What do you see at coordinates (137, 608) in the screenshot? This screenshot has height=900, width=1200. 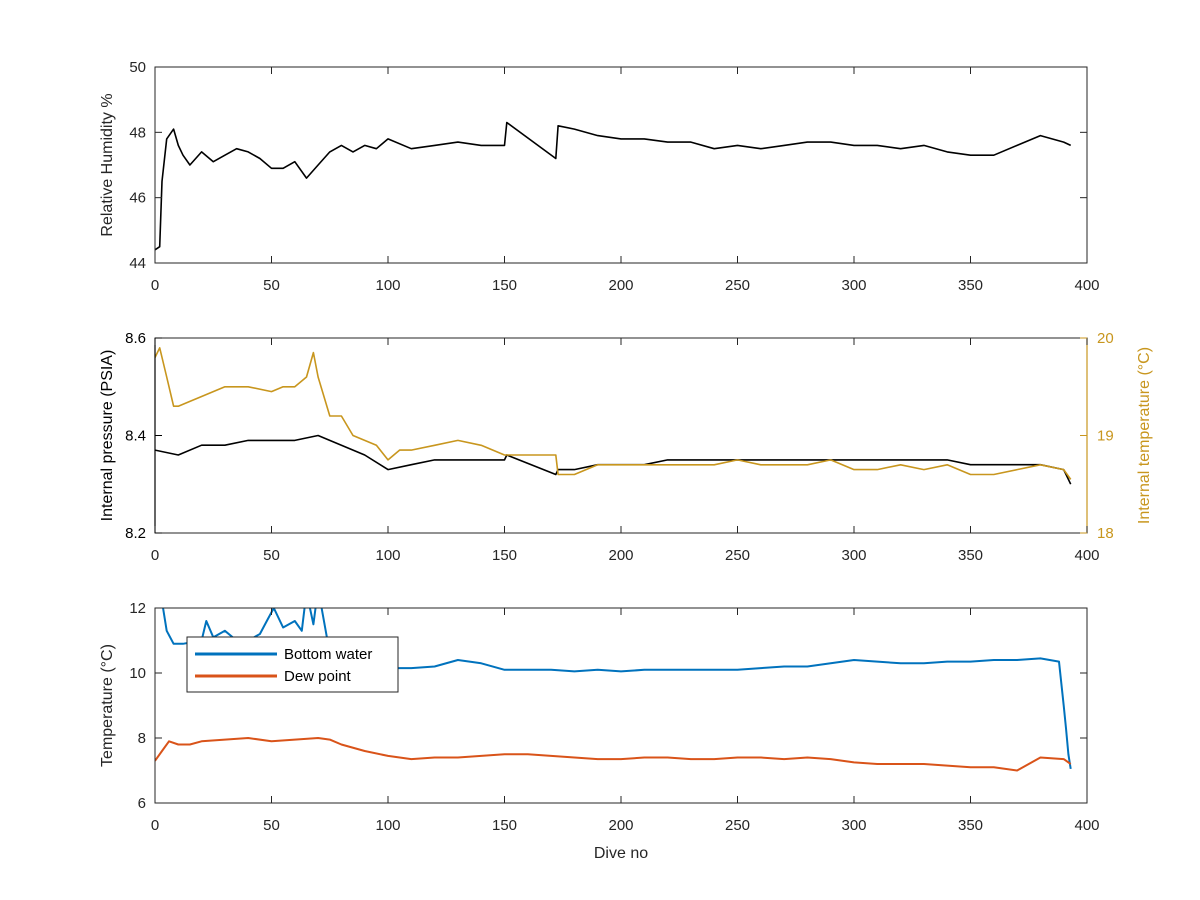 I see `y-tick-label: 12` at bounding box center [137, 608].